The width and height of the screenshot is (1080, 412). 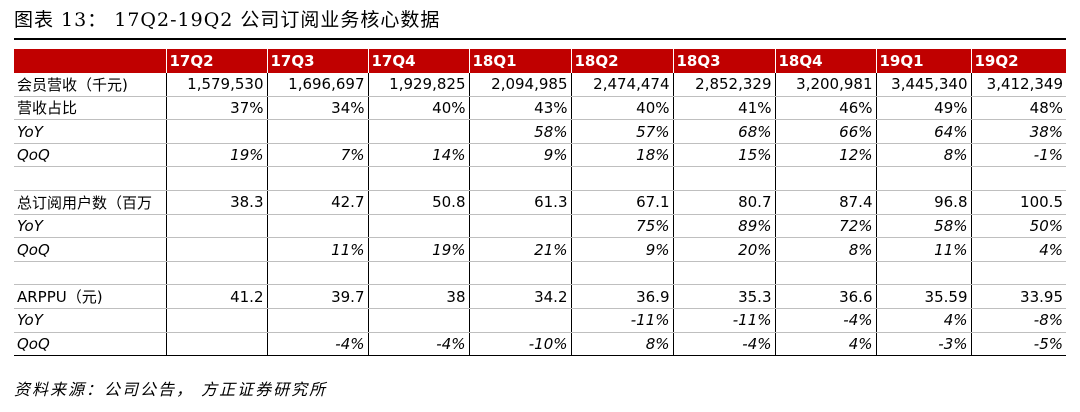 What do you see at coordinates (217, 297) in the screenshot?
I see `table-cell: 41.2` at bounding box center [217, 297].